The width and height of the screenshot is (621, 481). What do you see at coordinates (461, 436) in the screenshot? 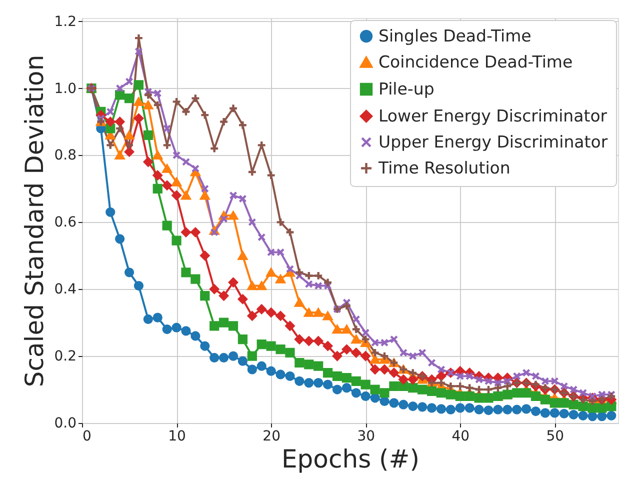
I see `x-tick-label: 40` at bounding box center [461, 436].